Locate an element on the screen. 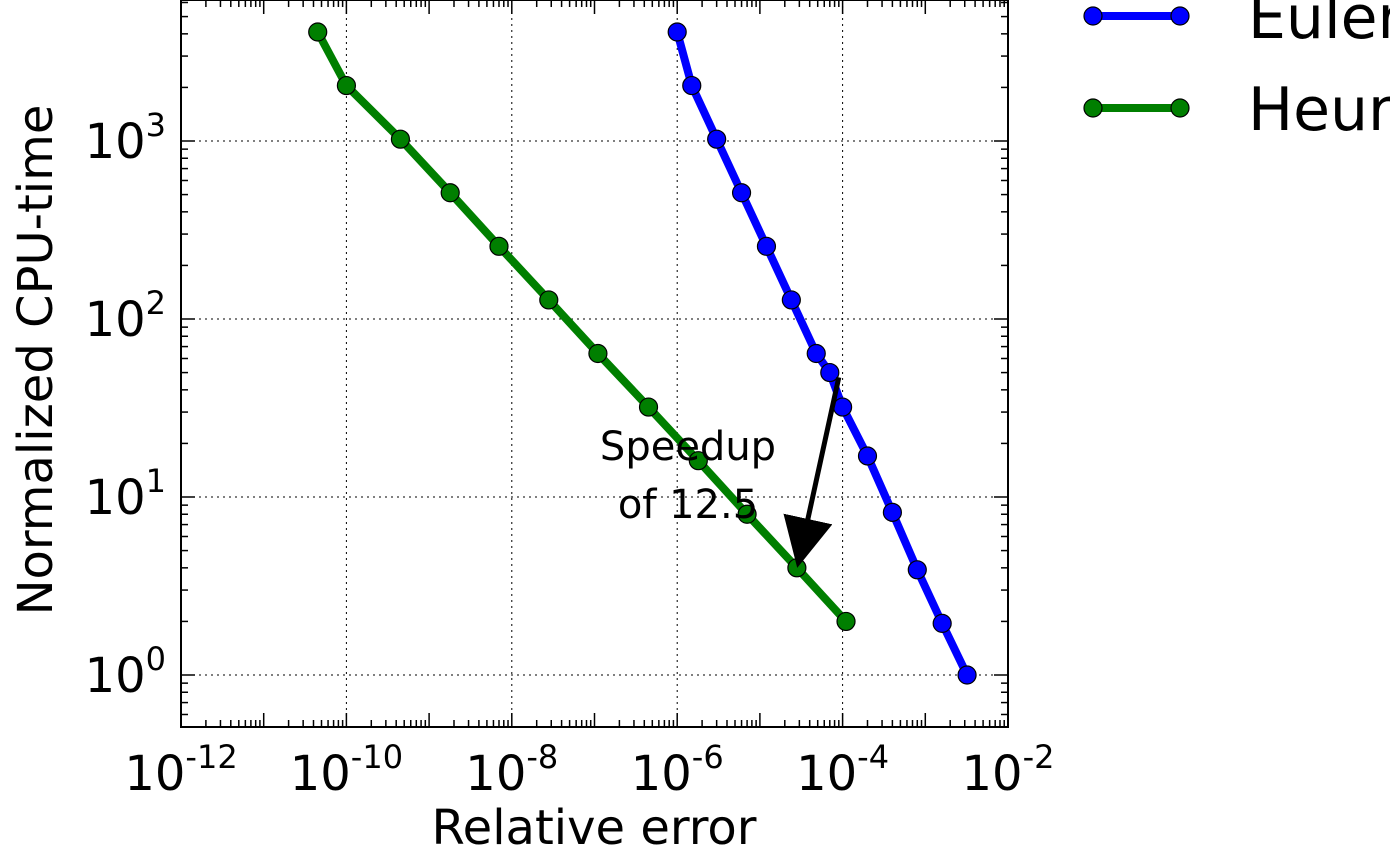 This screenshot has width=1390, height=855. annotation-line-2: of 12.5 is located at coordinates (688, 505).